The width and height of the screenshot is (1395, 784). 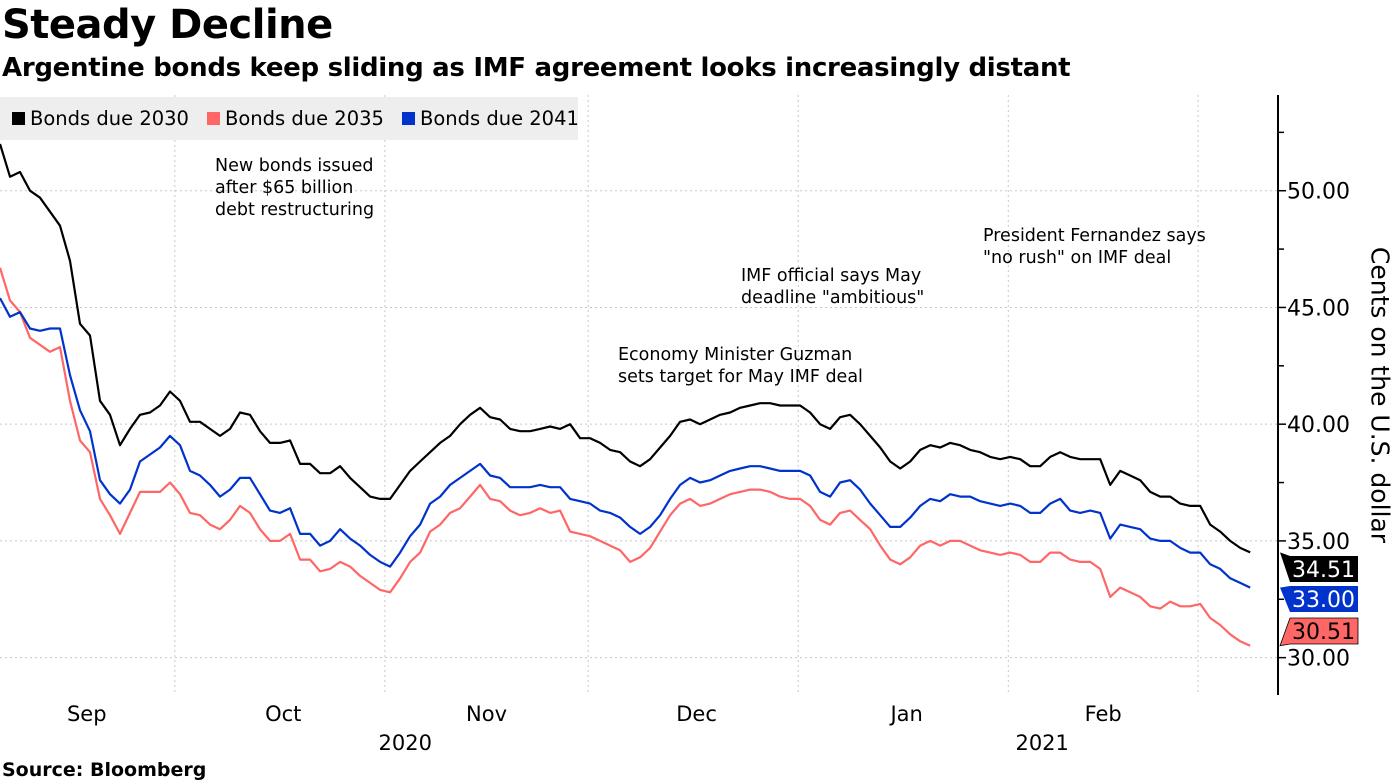 What do you see at coordinates (1041, 743) in the screenshot?
I see `x-year-label: 2021` at bounding box center [1041, 743].